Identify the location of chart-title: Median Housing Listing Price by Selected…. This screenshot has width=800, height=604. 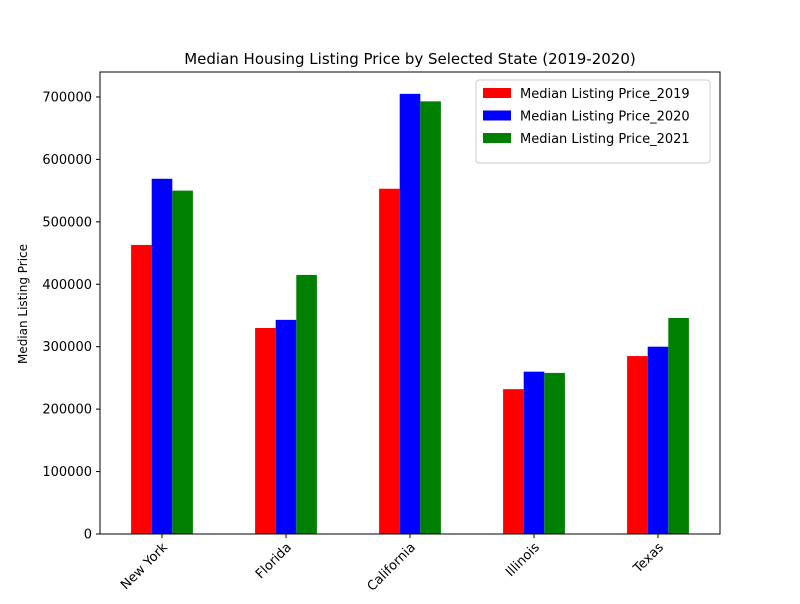
(410, 59).